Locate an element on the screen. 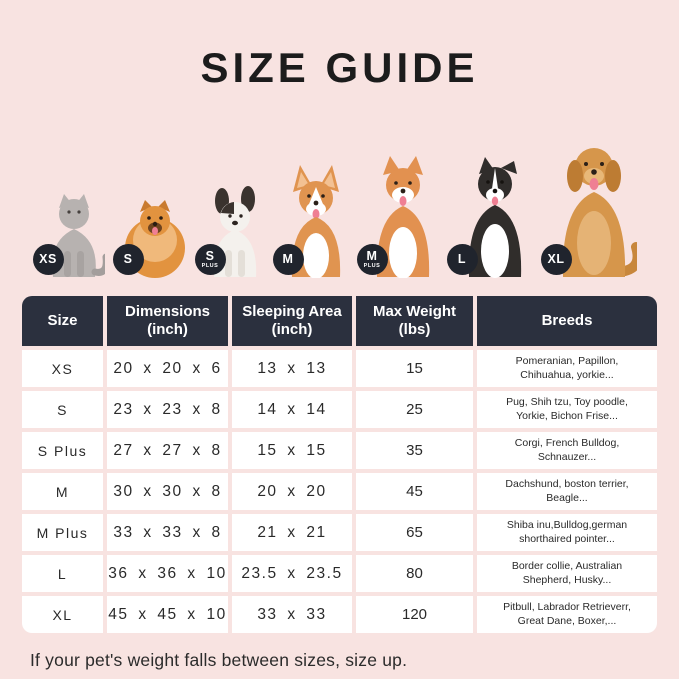 Image resolution: width=679 pixels, height=679 pixels. cell-dimensions: 30 x 30 x 8 is located at coordinates (167, 491).